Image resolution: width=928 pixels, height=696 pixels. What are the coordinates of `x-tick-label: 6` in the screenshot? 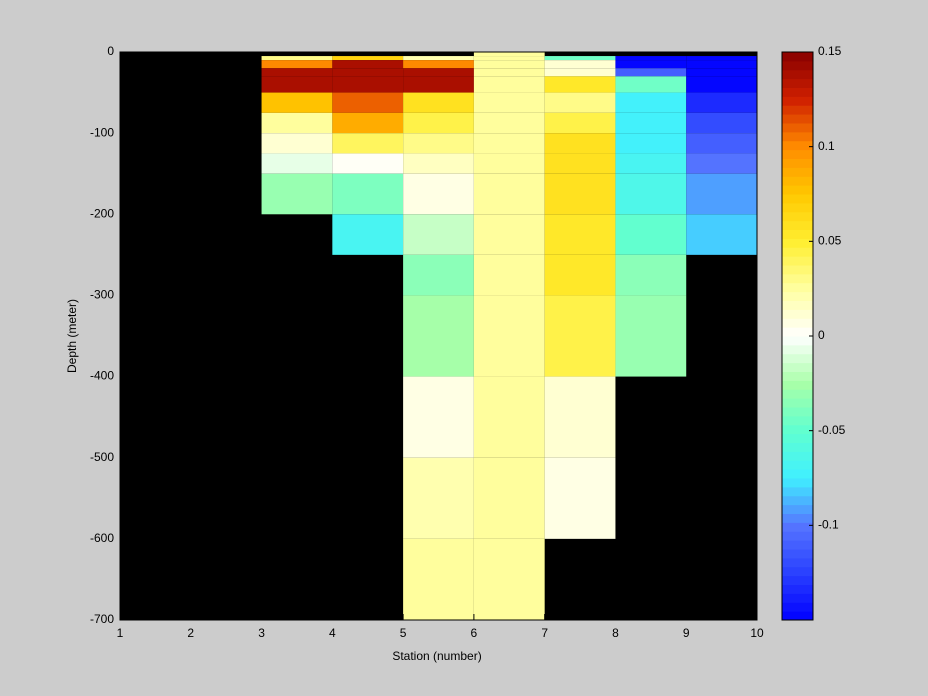 It's located at (474, 633).